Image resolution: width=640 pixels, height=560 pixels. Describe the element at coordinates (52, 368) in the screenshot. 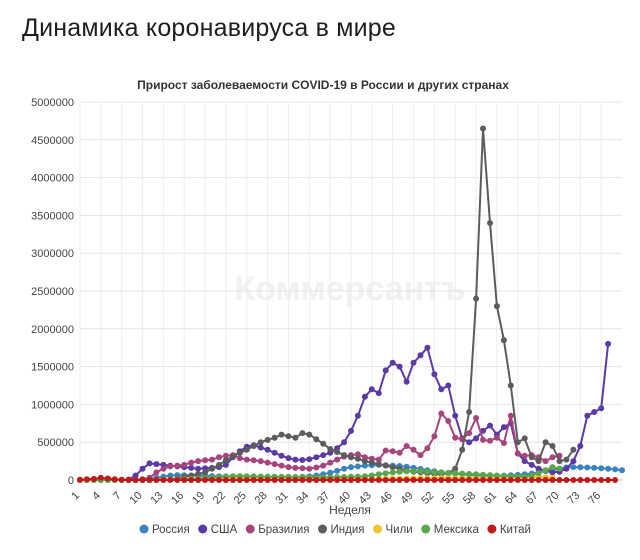

I see `y-tick-label: 1500000` at that location.